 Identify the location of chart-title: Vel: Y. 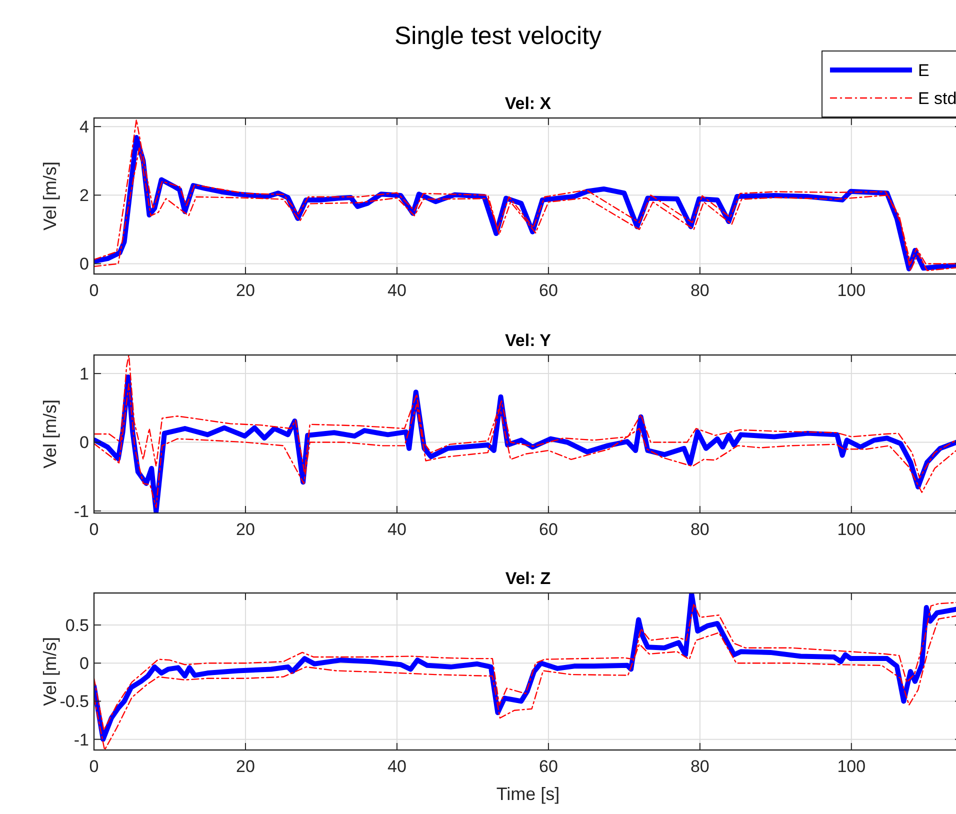
(528, 340).